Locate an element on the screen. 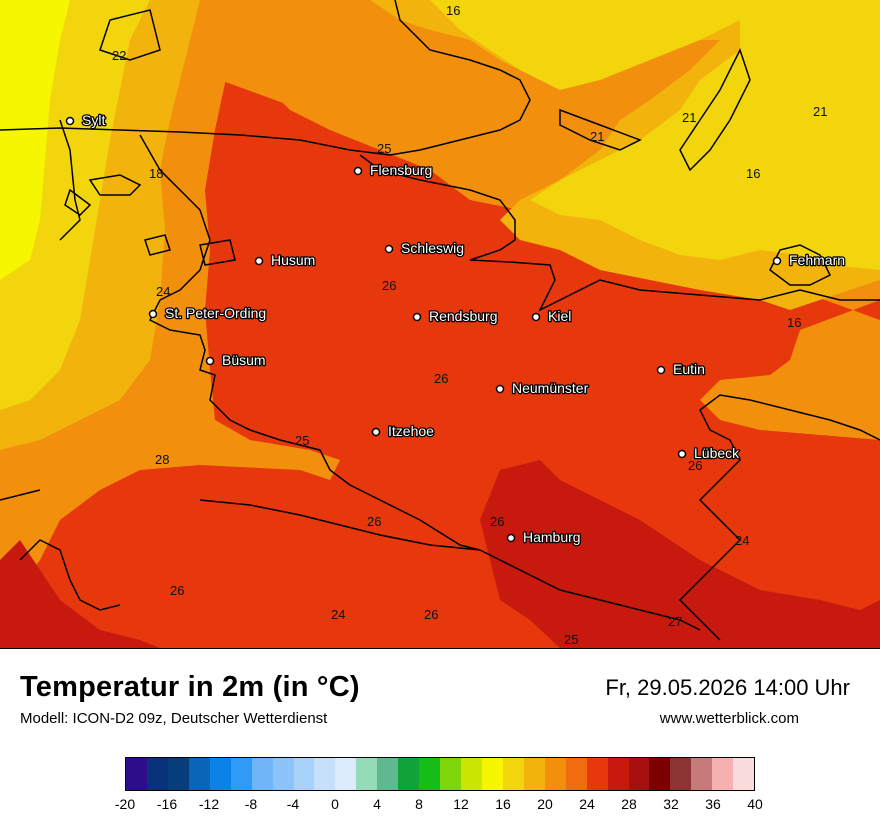 This screenshot has width=880, height=830. city-label: Eutin is located at coordinates (689, 369).